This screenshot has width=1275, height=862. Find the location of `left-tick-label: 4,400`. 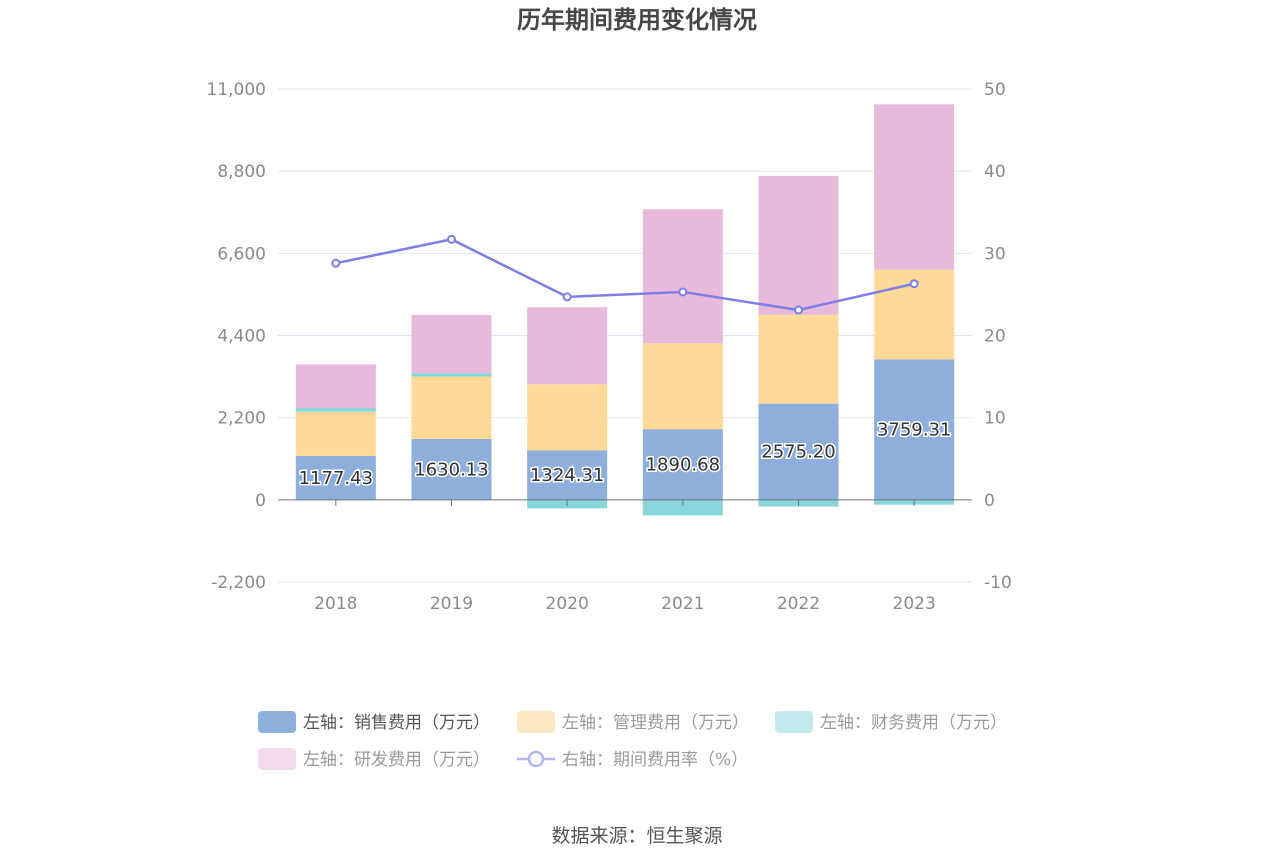

left-tick-label: 4,400 is located at coordinates (241, 337).